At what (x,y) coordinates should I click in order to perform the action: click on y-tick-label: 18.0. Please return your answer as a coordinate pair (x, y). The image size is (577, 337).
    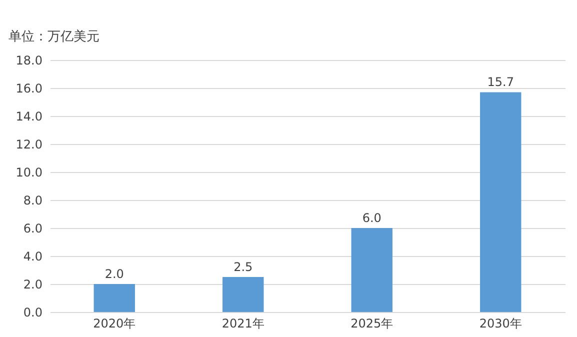
    Looking at the image, I should click on (29, 61).